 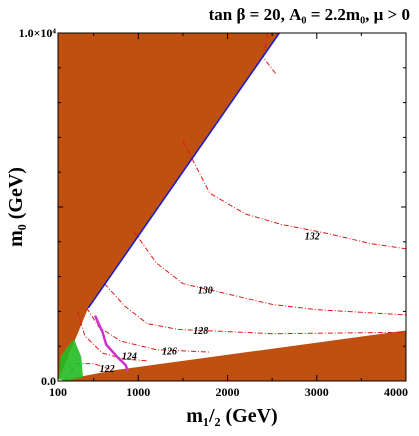 What do you see at coordinates (111, 343) in the screenshot?
I see `purple-band` at bounding box center [111, 343].